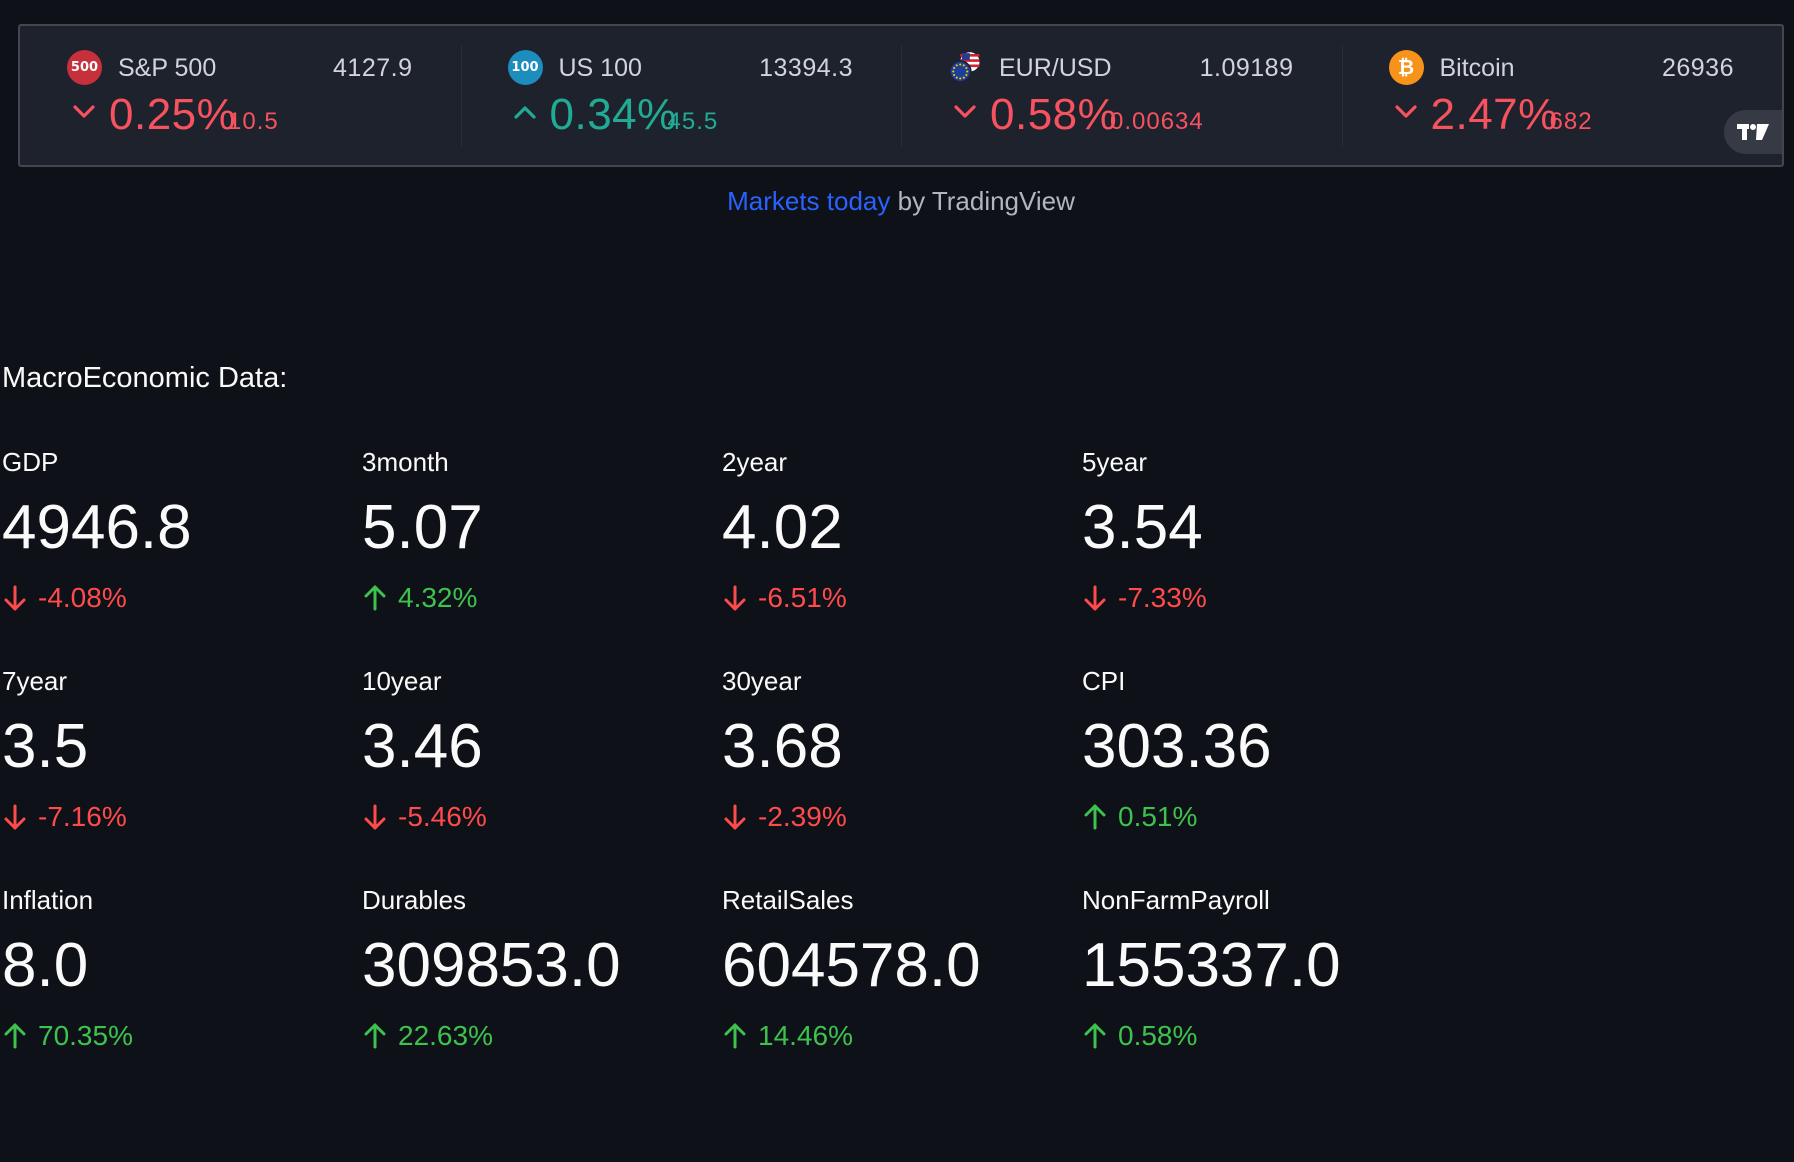 The image size is (1794, 1162). I want to click on metric-delta-value: 0.51%, so click(1158, 816).